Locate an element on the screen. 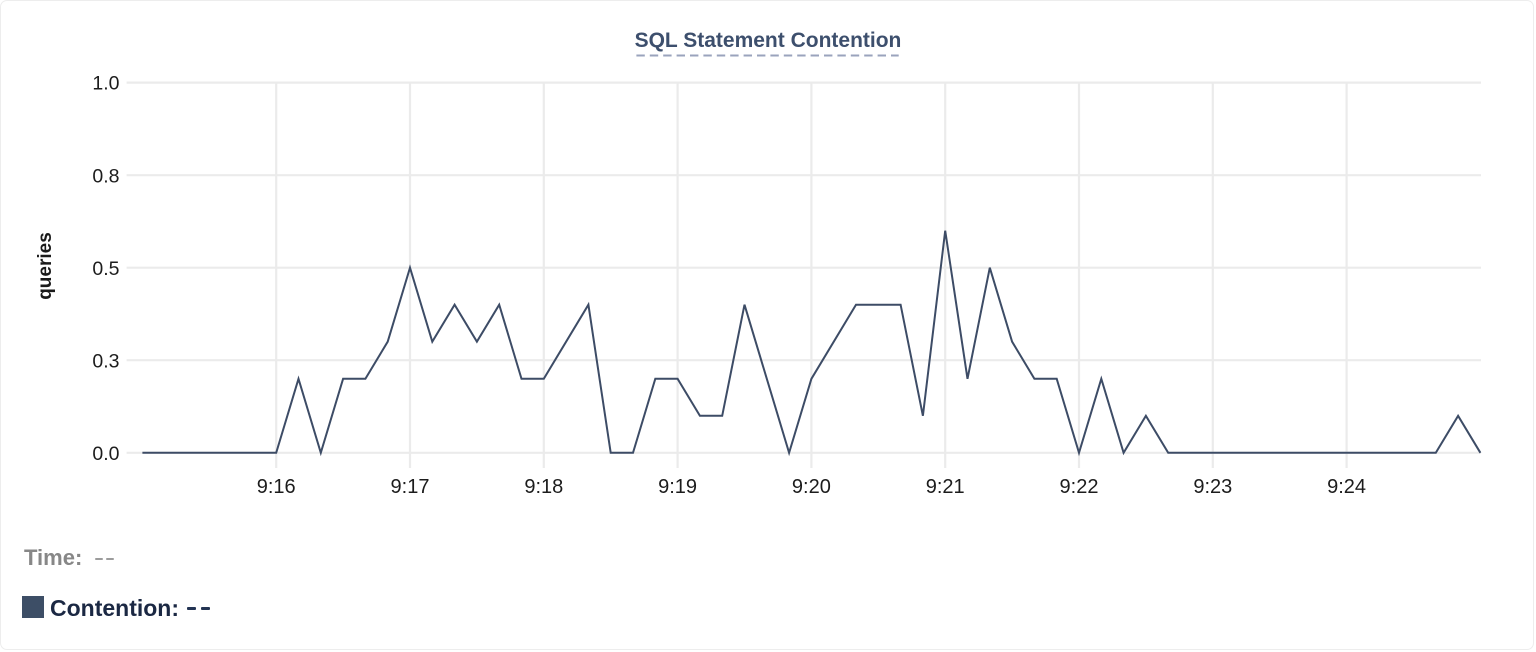 This screenshot has width=1536, height=652. svg-text: 1.0 is located at coordinates (105, 84).